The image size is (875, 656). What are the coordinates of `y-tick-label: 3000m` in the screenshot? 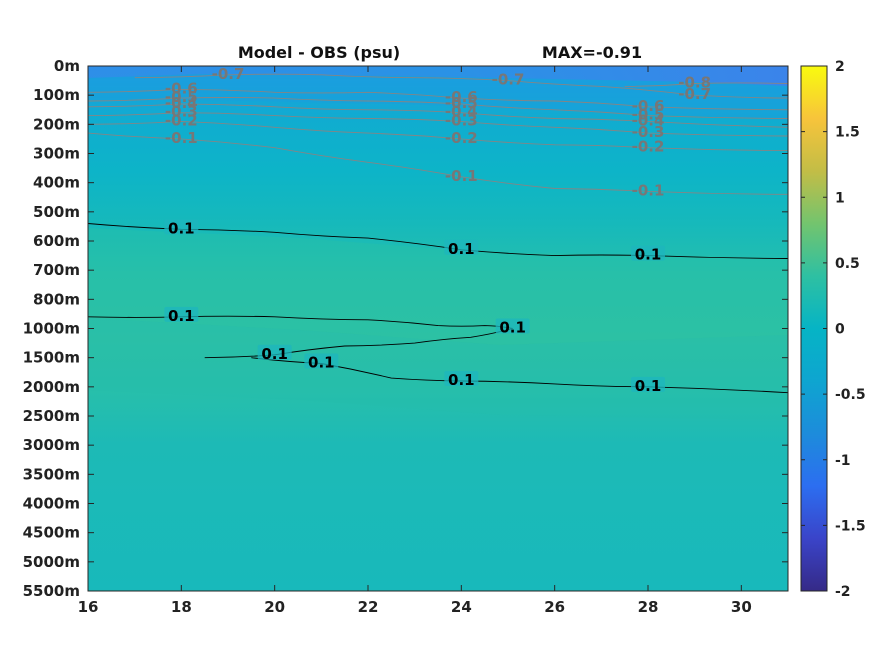 It's located at (51, 445).